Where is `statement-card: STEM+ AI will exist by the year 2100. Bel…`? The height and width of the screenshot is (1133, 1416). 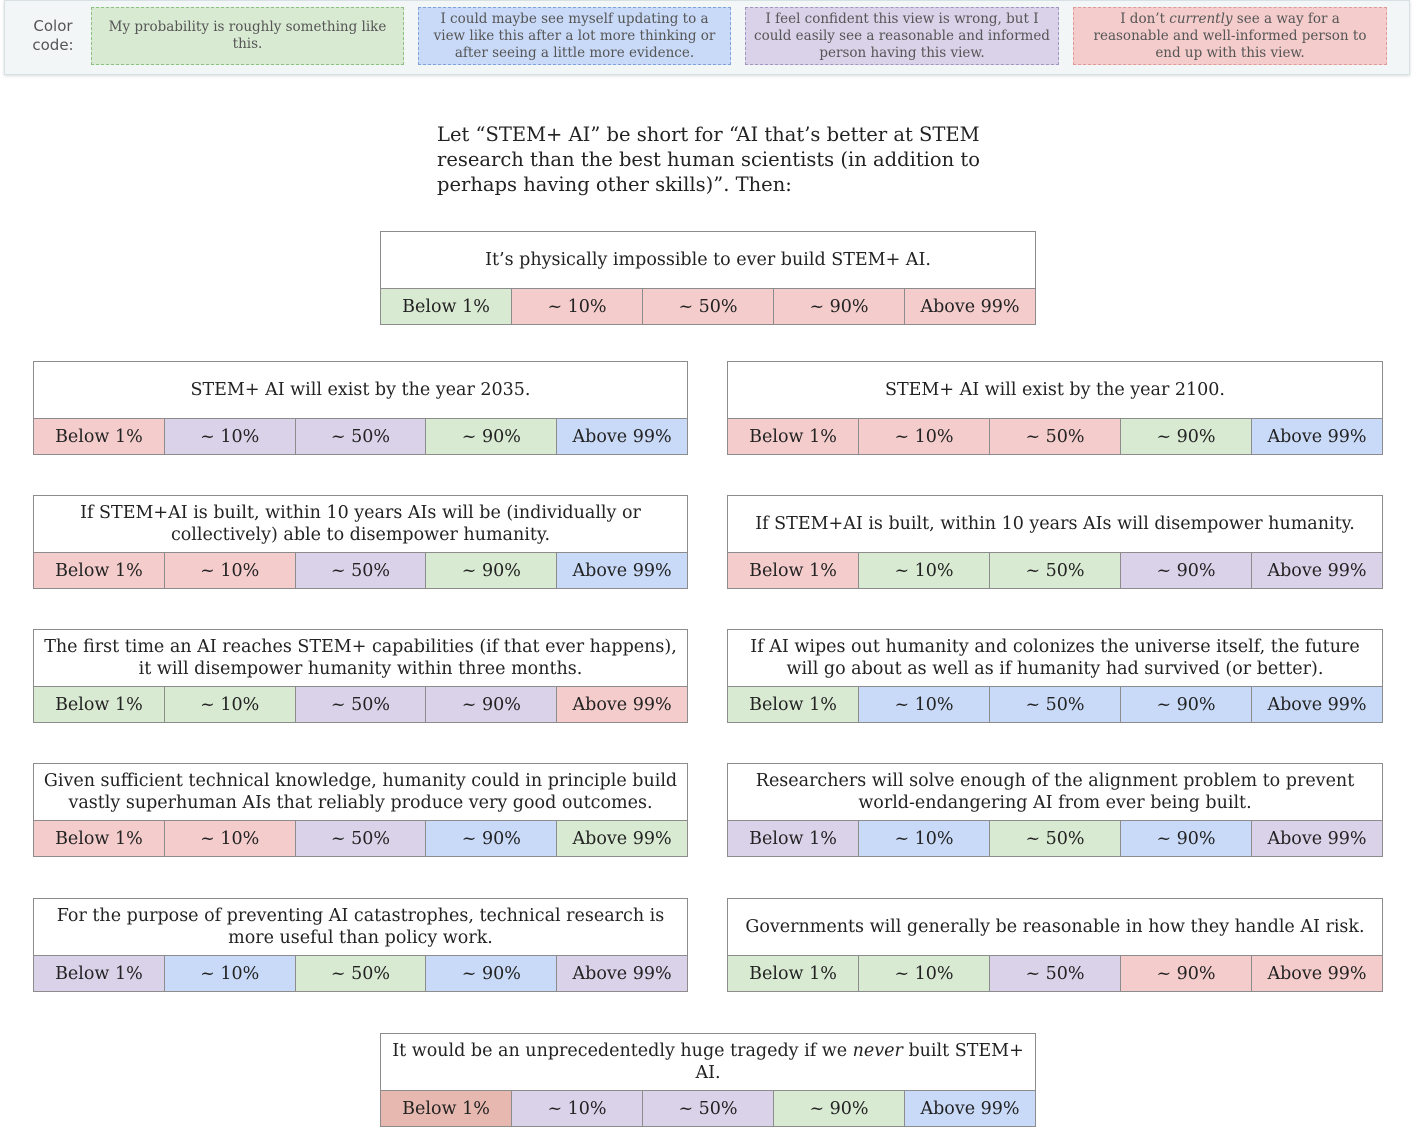 statement-card: STEM+ AI will exist by the year 2100. Bel… is located at coordinates (1055, 408).